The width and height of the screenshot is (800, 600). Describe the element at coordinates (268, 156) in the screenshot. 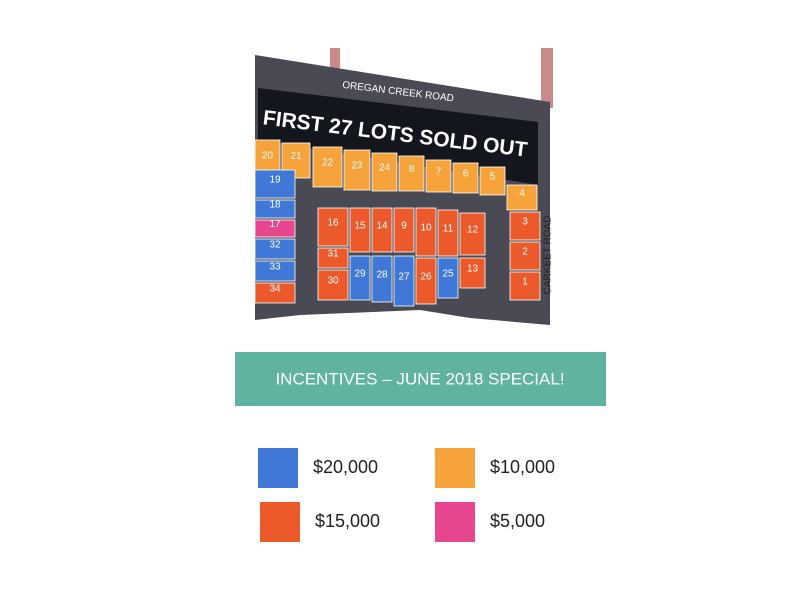

I see `lot-number: 20` at that location.